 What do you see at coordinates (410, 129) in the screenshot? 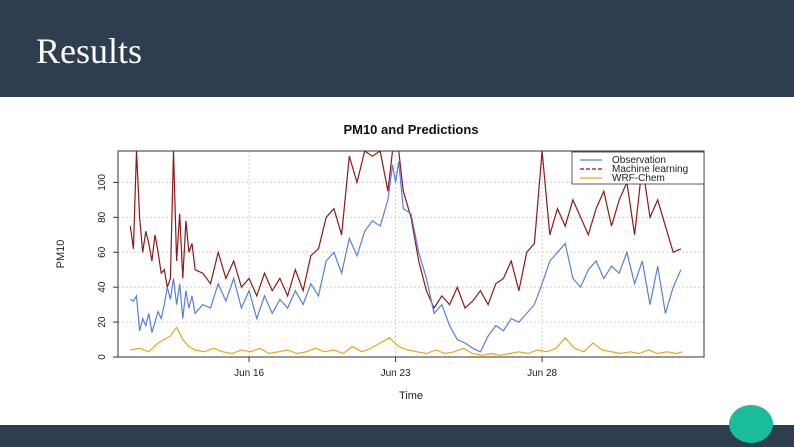
I see `chart-title: PM10 and Predictions` at bounding box center [410, 129].